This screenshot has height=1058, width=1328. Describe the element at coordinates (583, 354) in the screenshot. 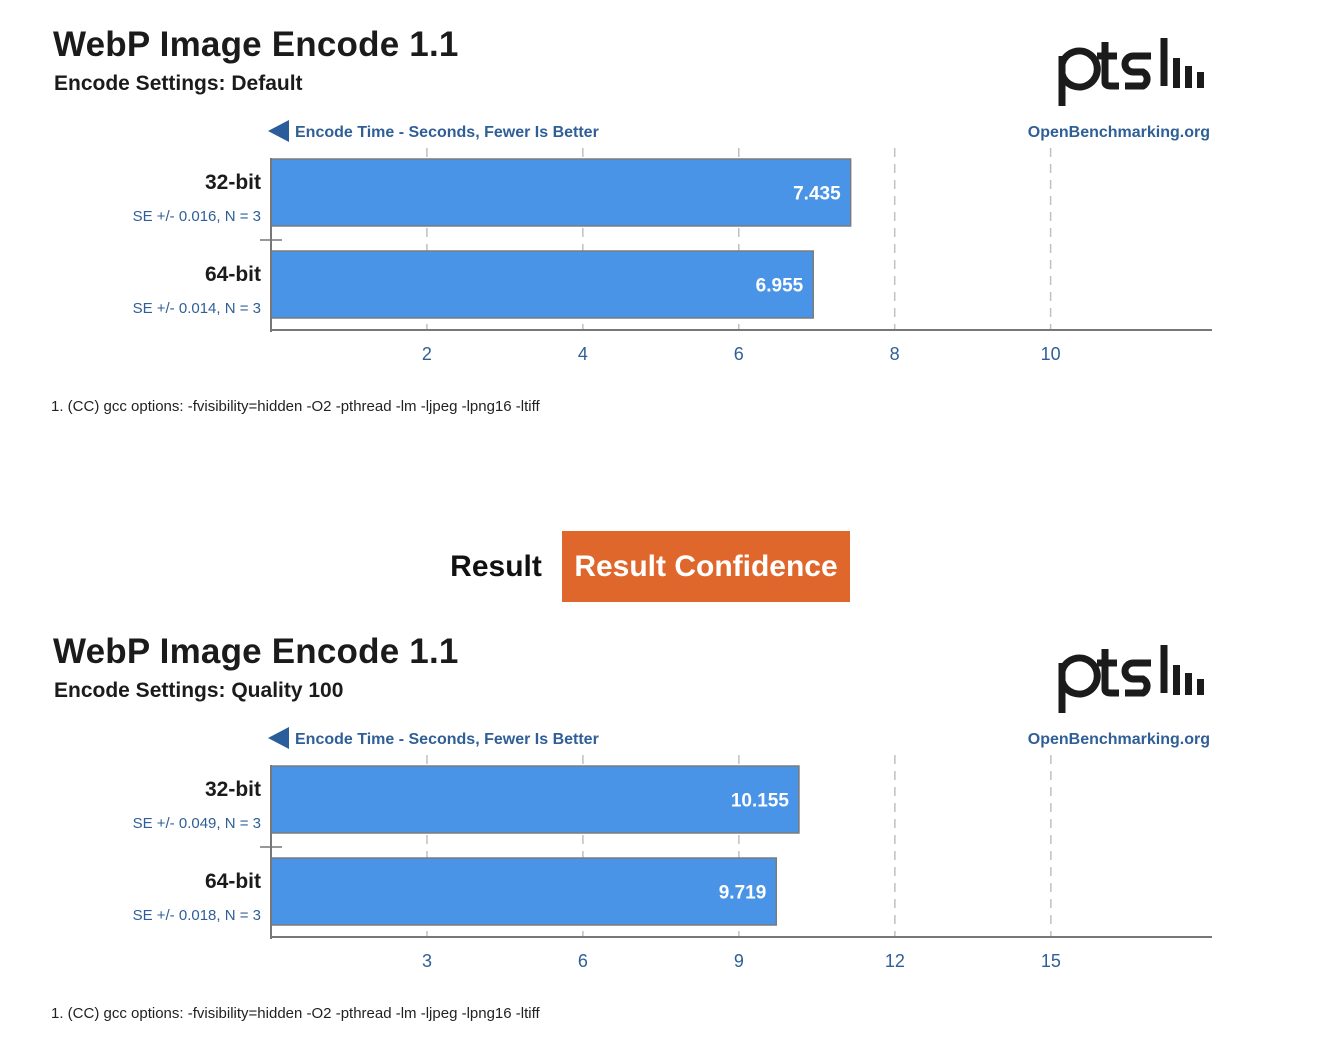

I see `x-tick-label: 4` at that location.